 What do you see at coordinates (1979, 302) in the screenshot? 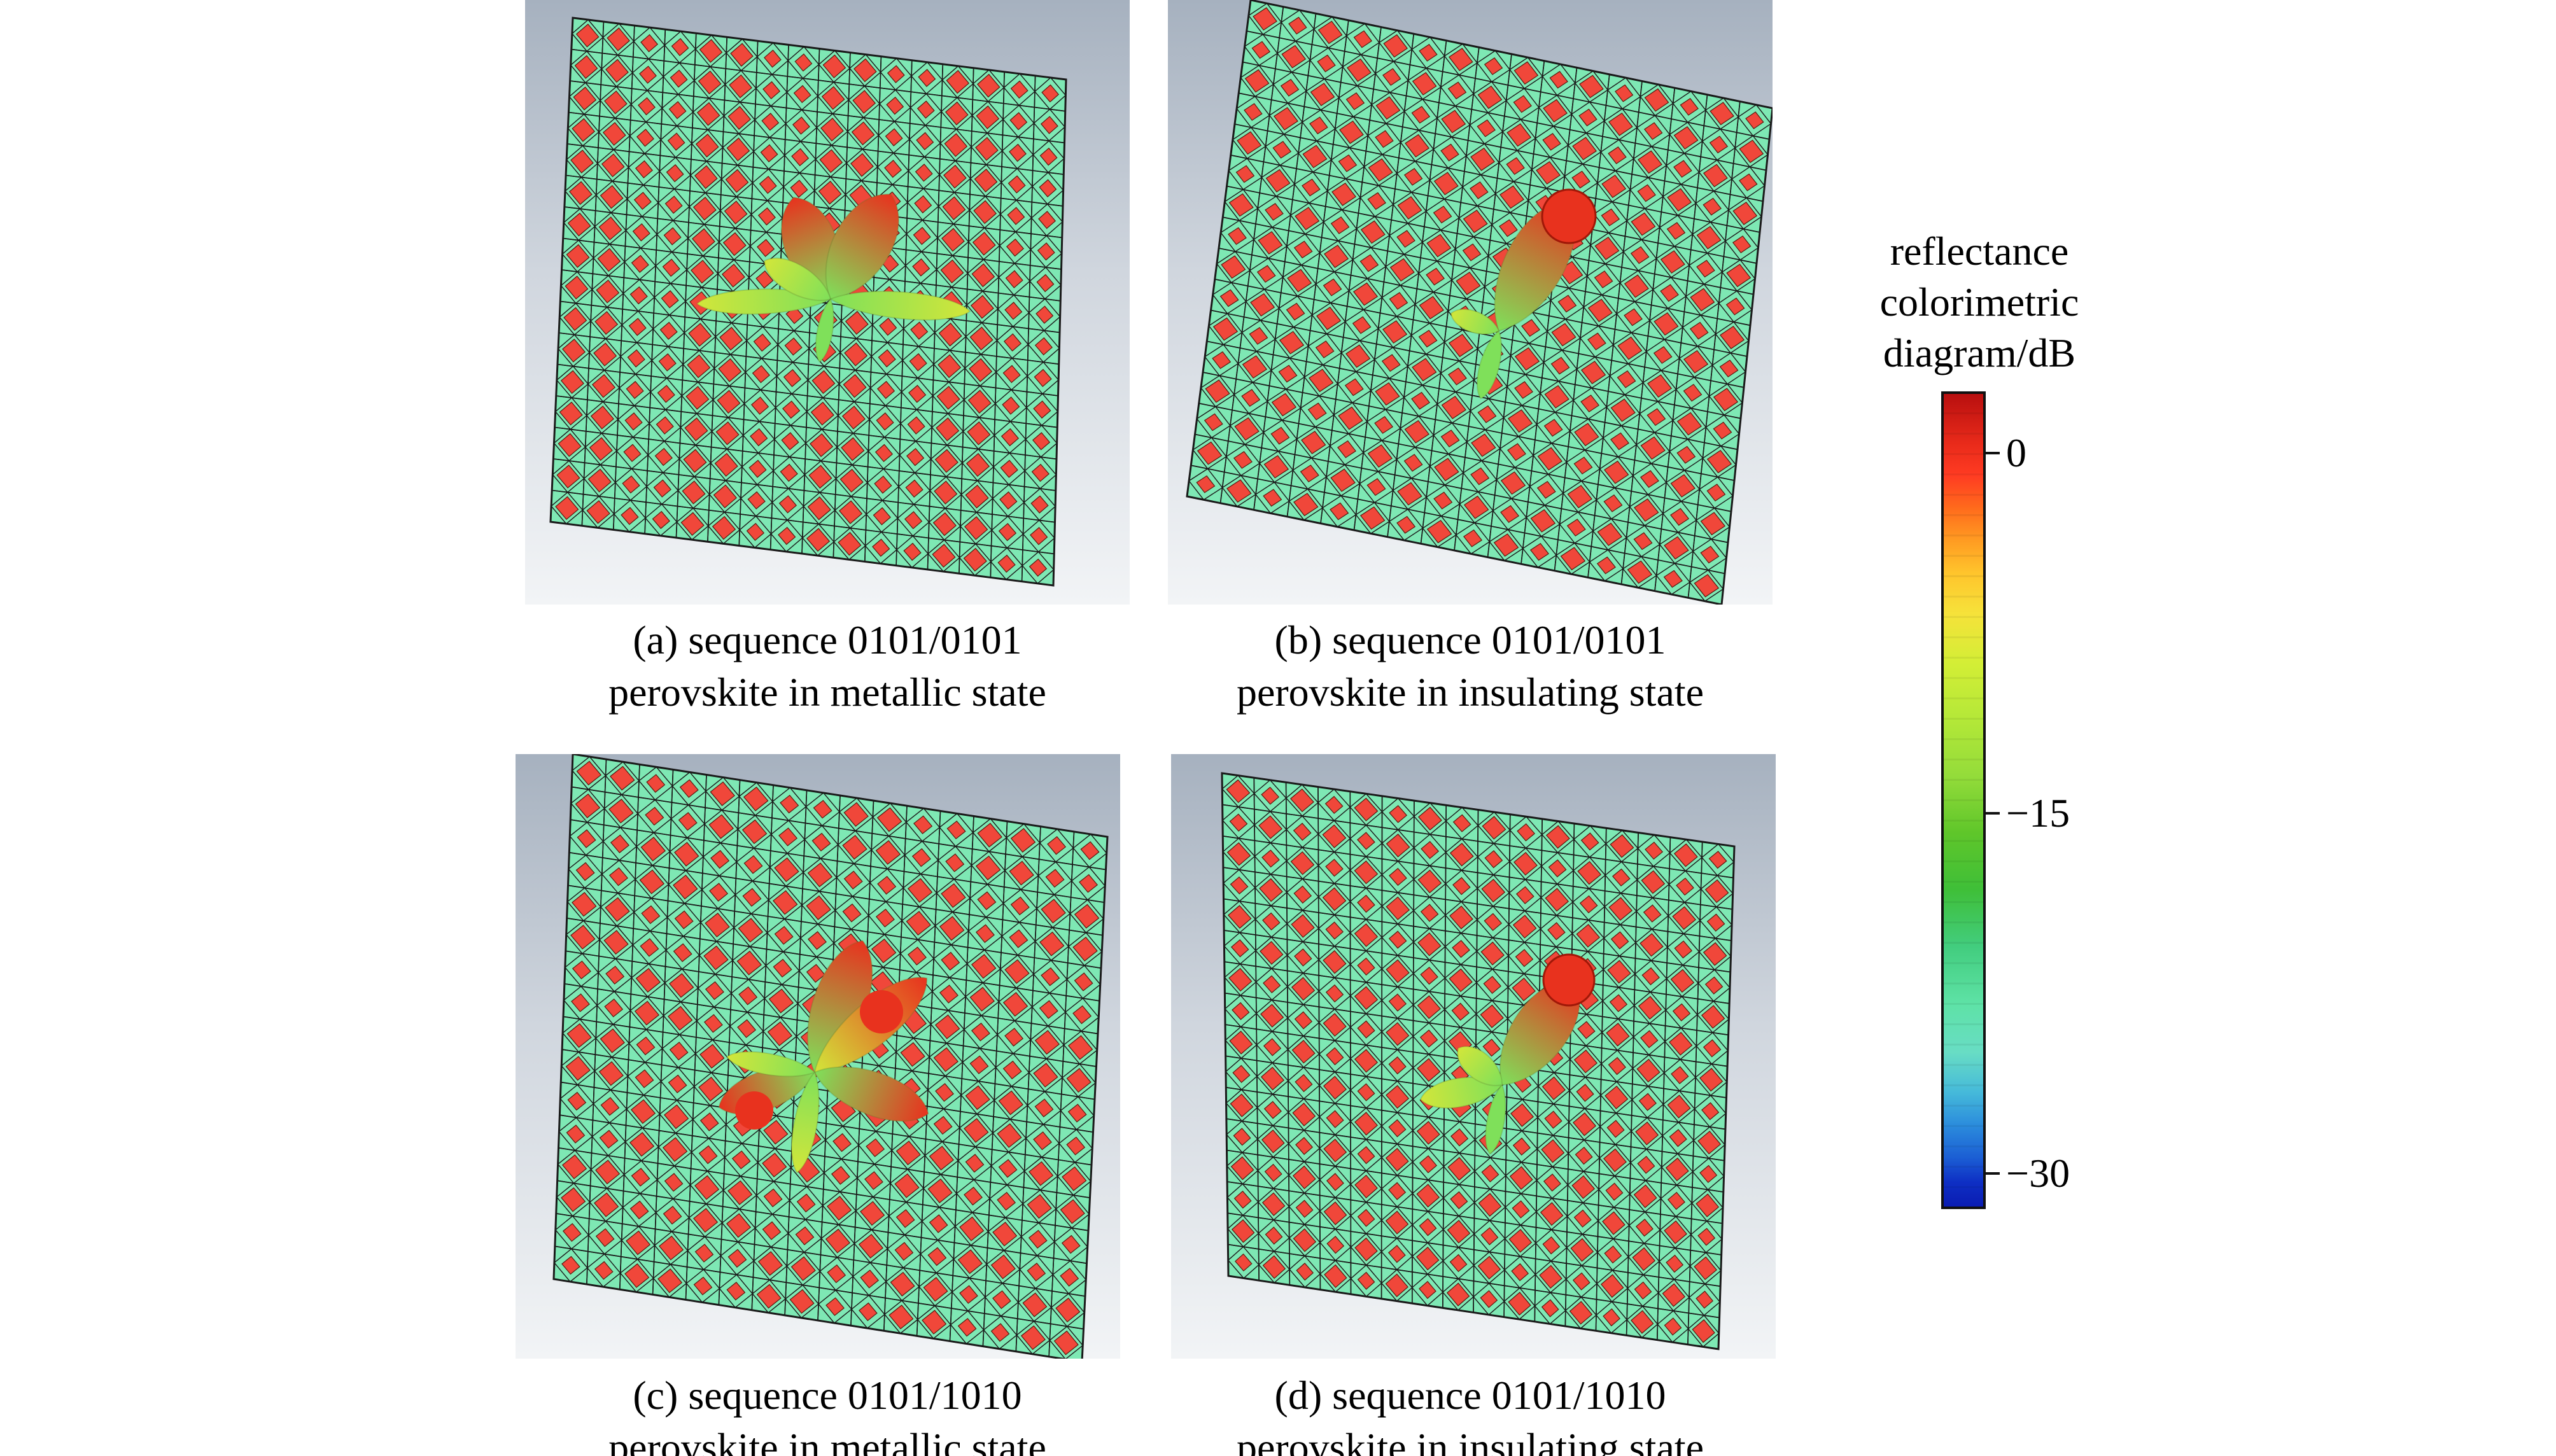
I see `colorbar-title-line2: colorimetric` at bounding box center [1979, 302].